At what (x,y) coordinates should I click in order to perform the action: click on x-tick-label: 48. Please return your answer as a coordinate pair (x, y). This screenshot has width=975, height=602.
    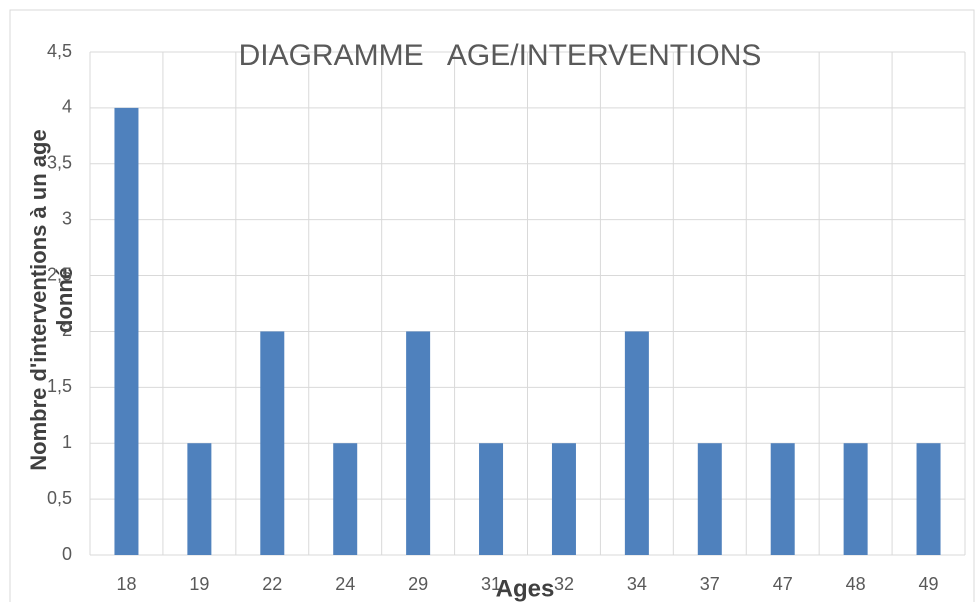
    Looking at the image, I should click on (856, 584).